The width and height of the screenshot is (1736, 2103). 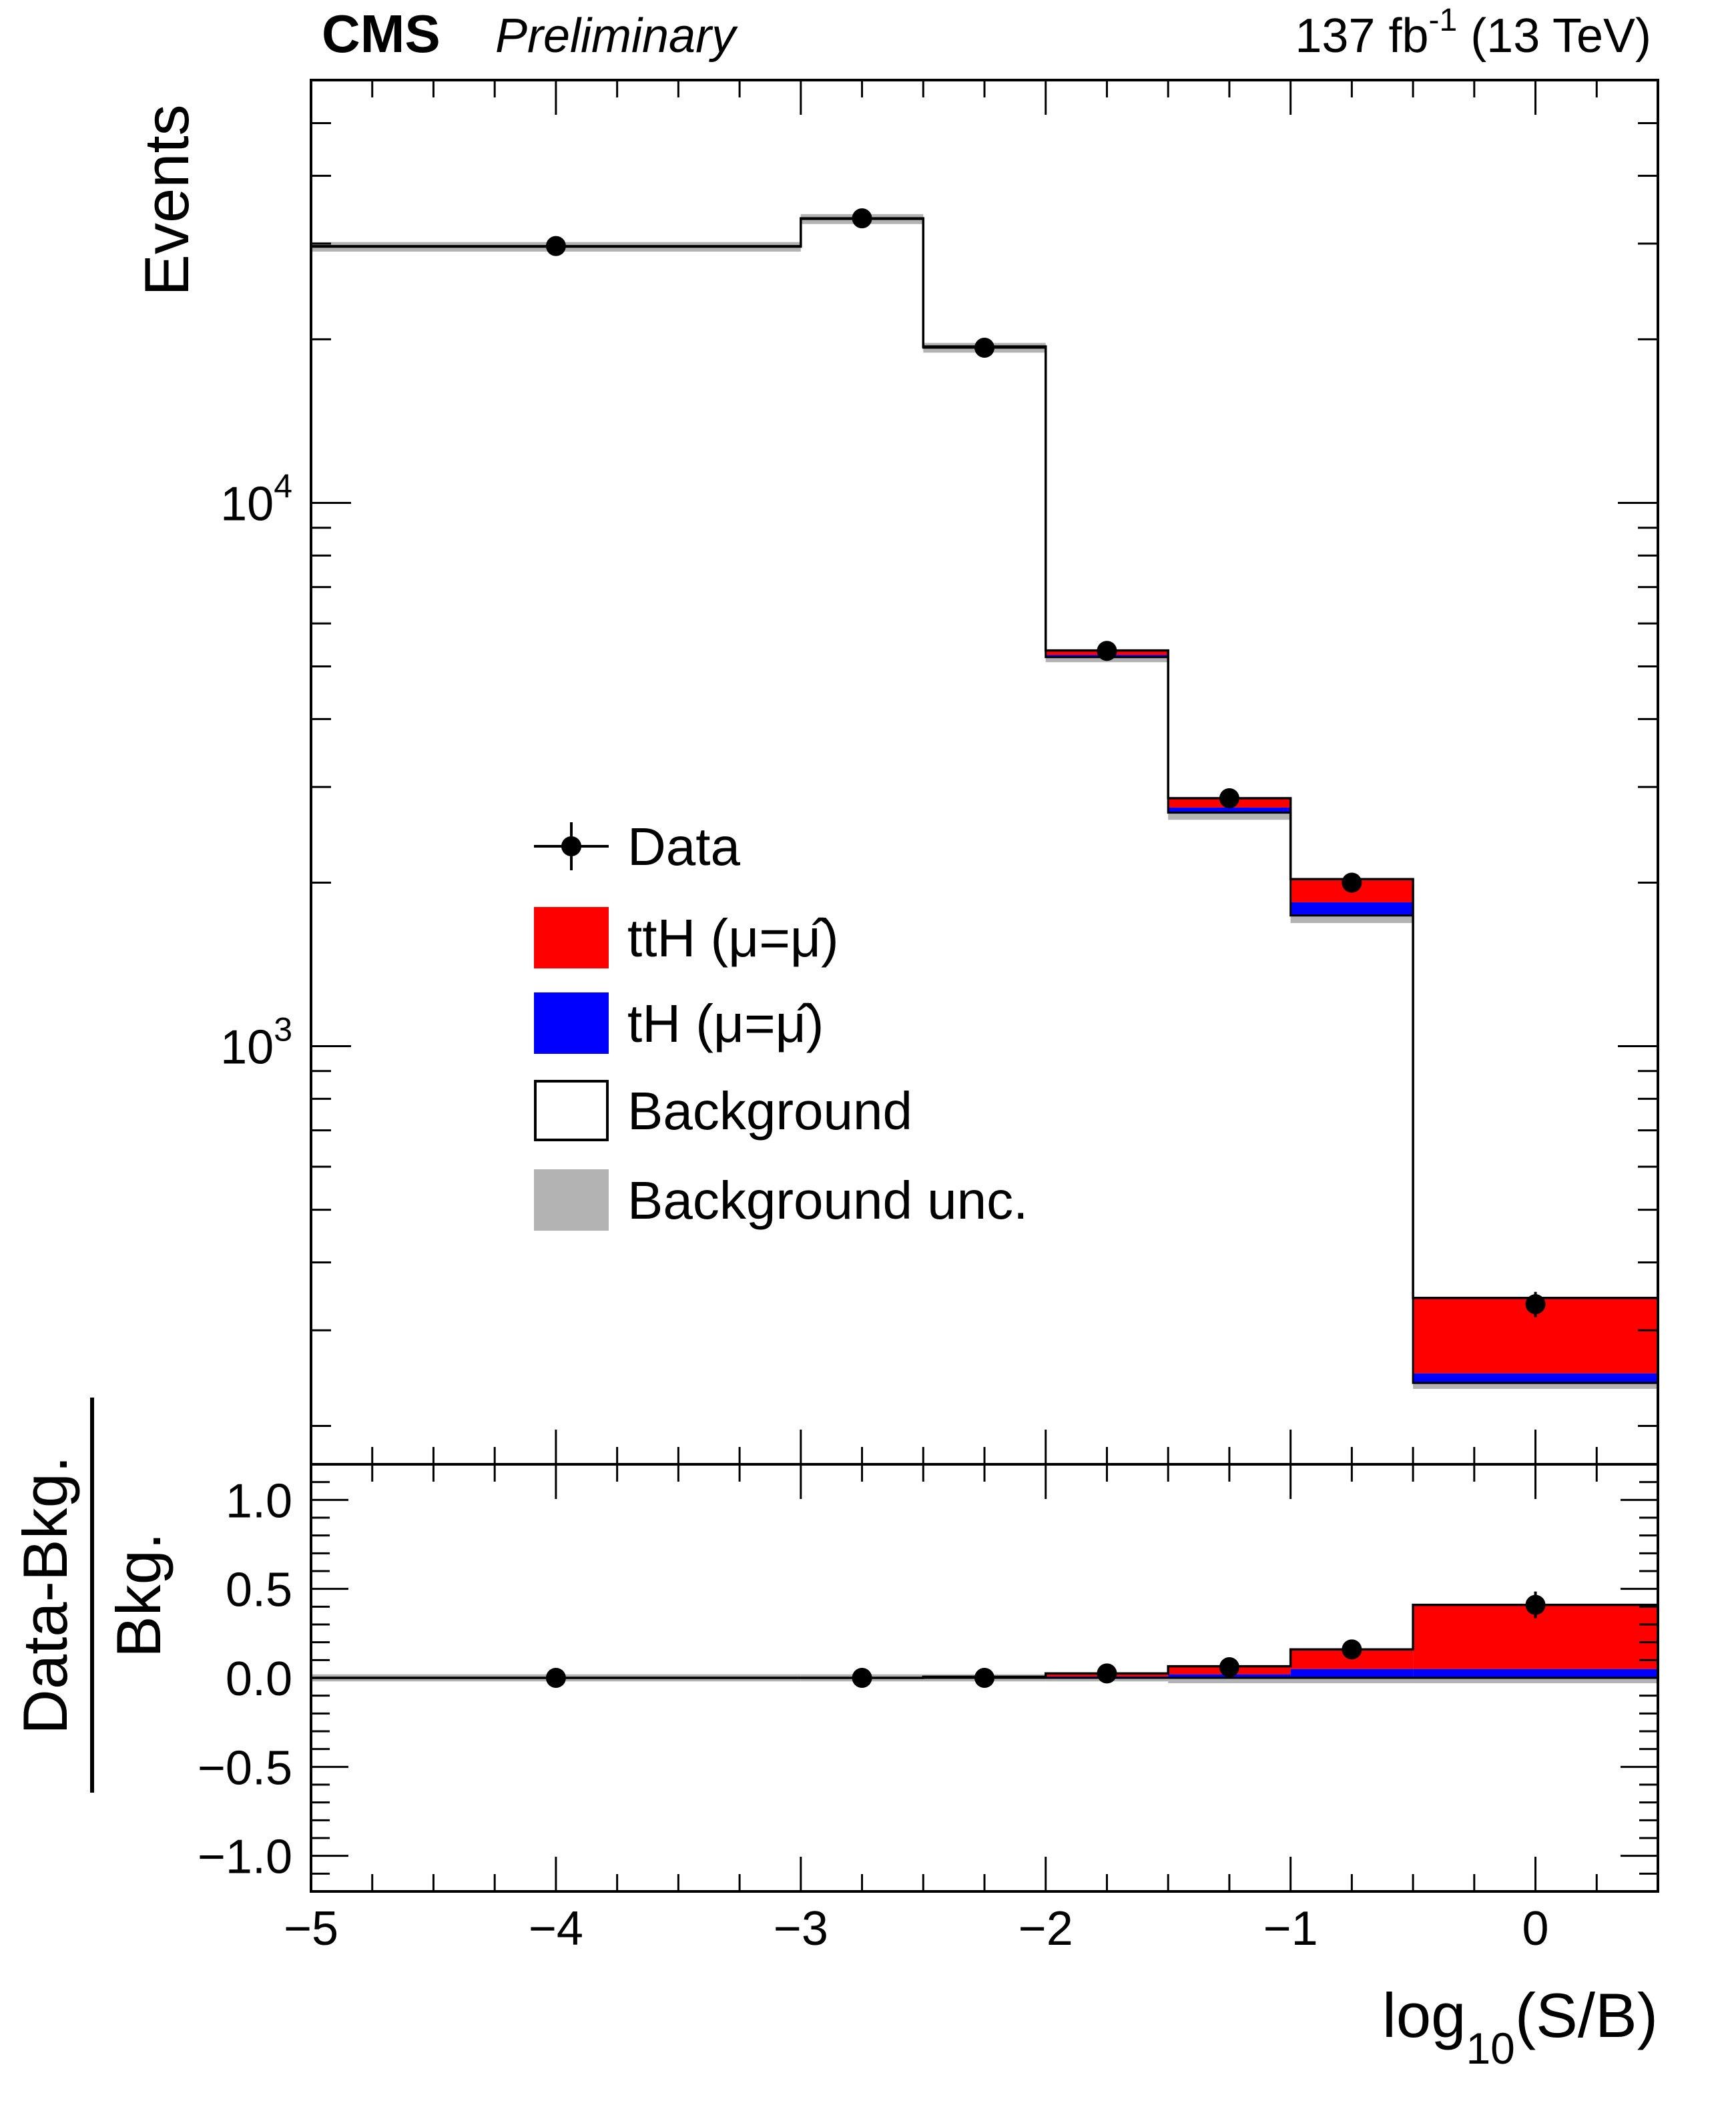 What do you see at coordinates (1290, 1929) in the screenshot?
I see `x-tick-label: −1` at bounding box center [1290, 1929].